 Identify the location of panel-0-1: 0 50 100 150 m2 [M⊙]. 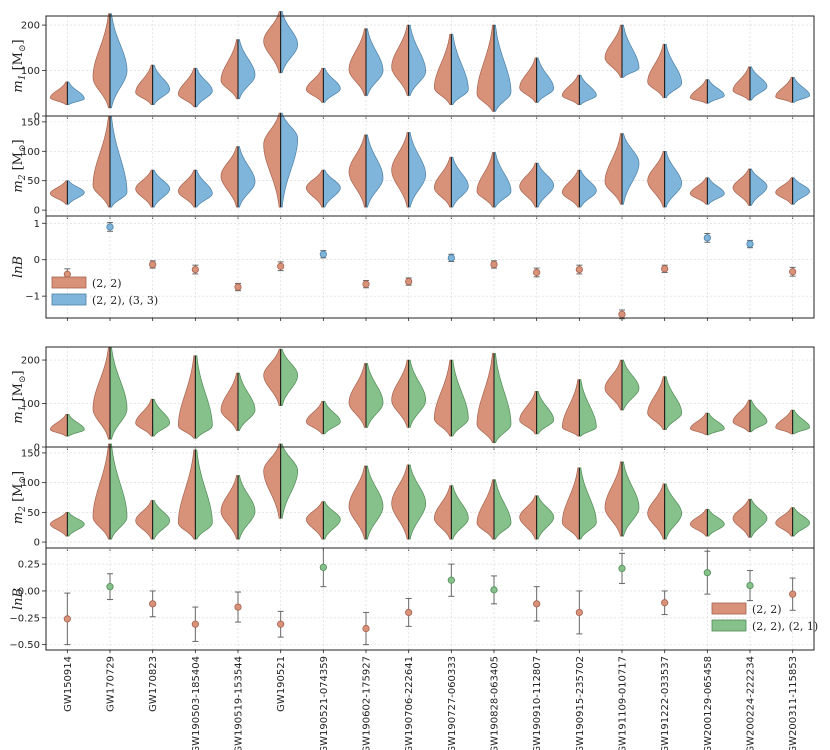
(413, 165).